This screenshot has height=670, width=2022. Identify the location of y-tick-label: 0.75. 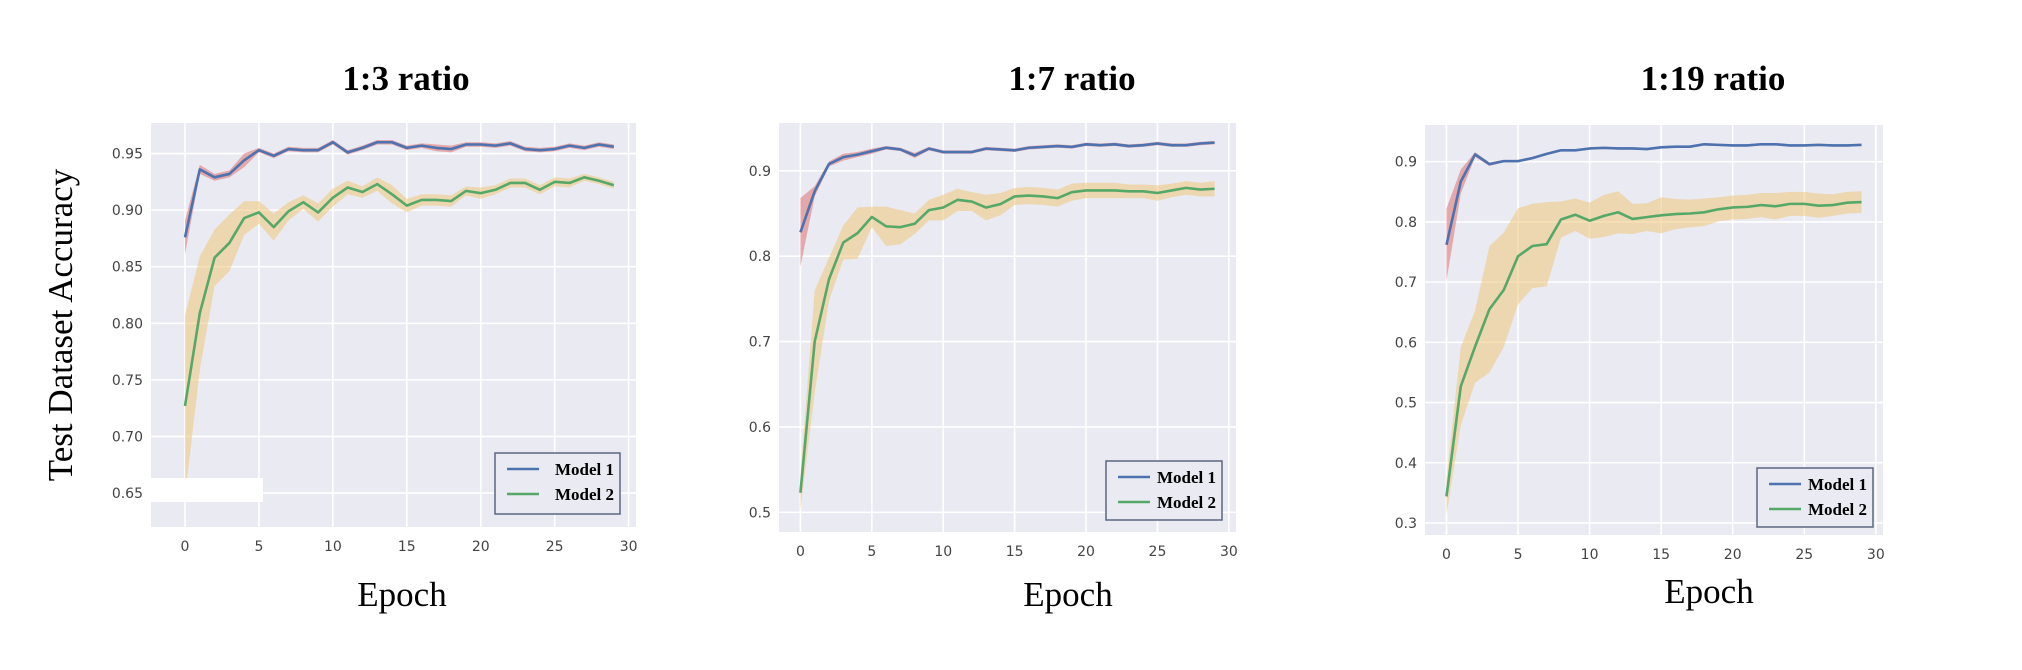
(127, 381).